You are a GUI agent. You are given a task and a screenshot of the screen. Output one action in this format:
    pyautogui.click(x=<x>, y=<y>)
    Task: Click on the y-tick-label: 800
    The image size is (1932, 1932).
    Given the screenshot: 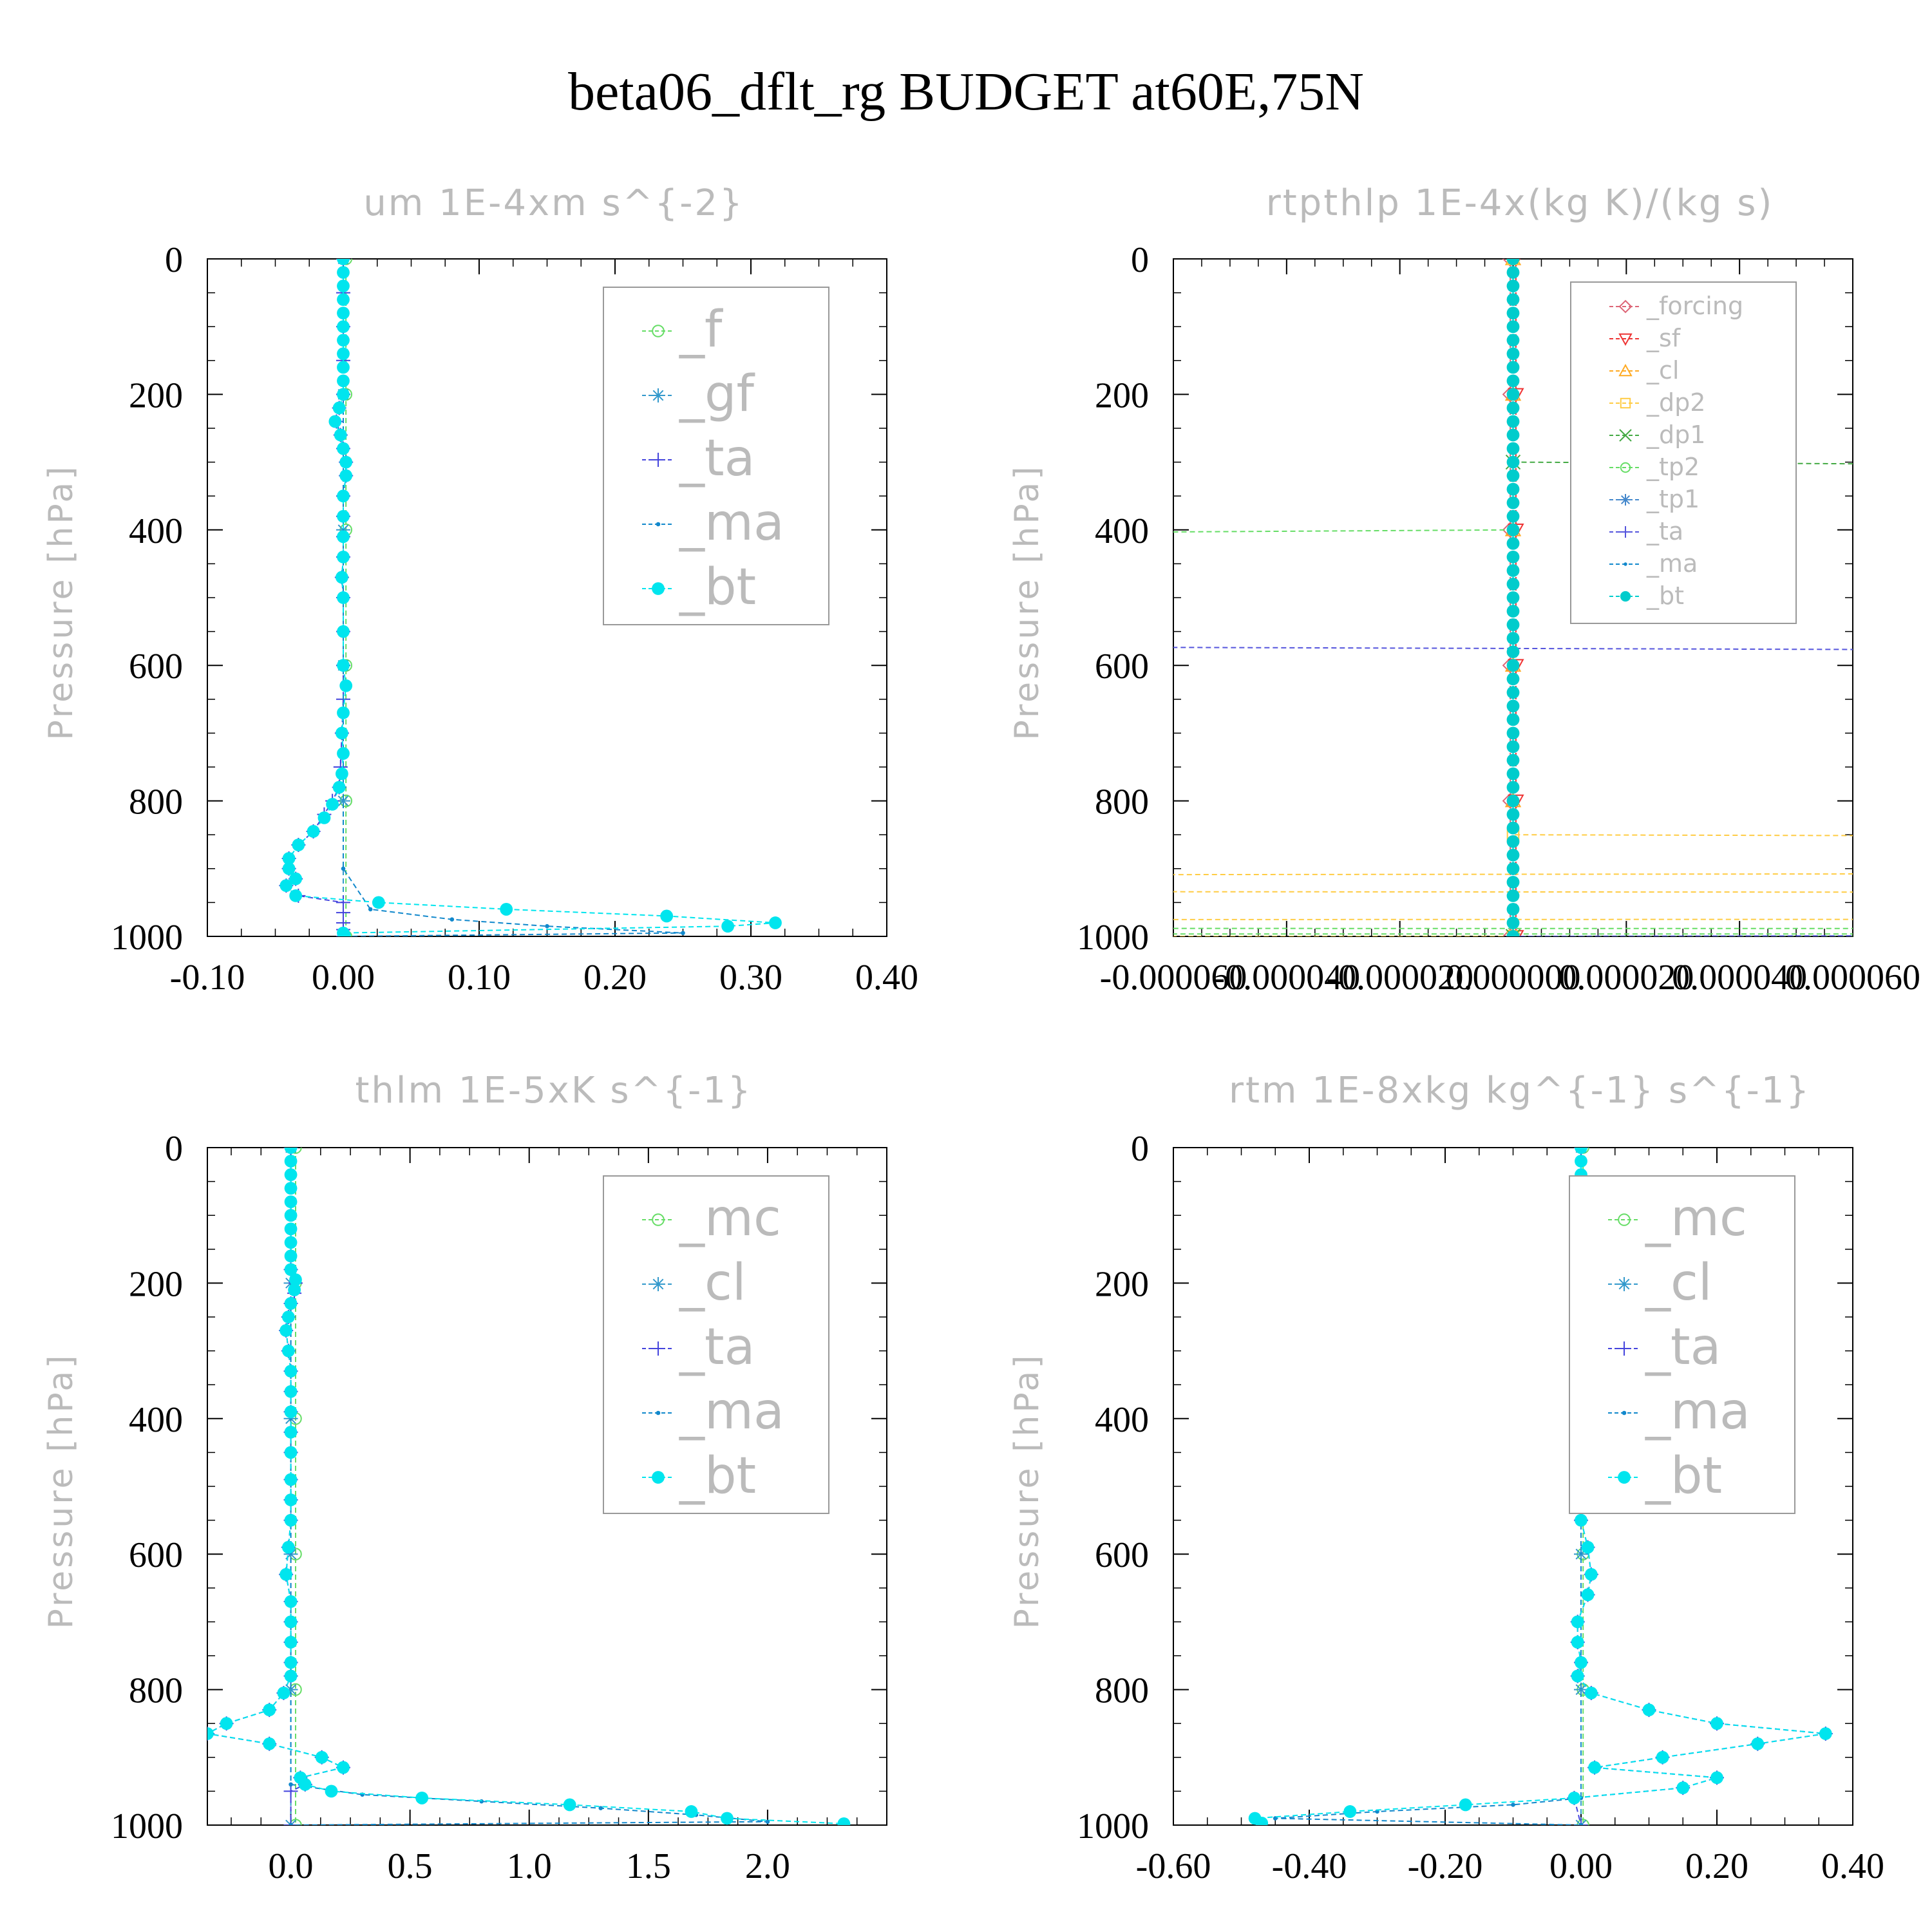 What is the action you would take?
    pyautogui.click(x=1122, y=802)
    